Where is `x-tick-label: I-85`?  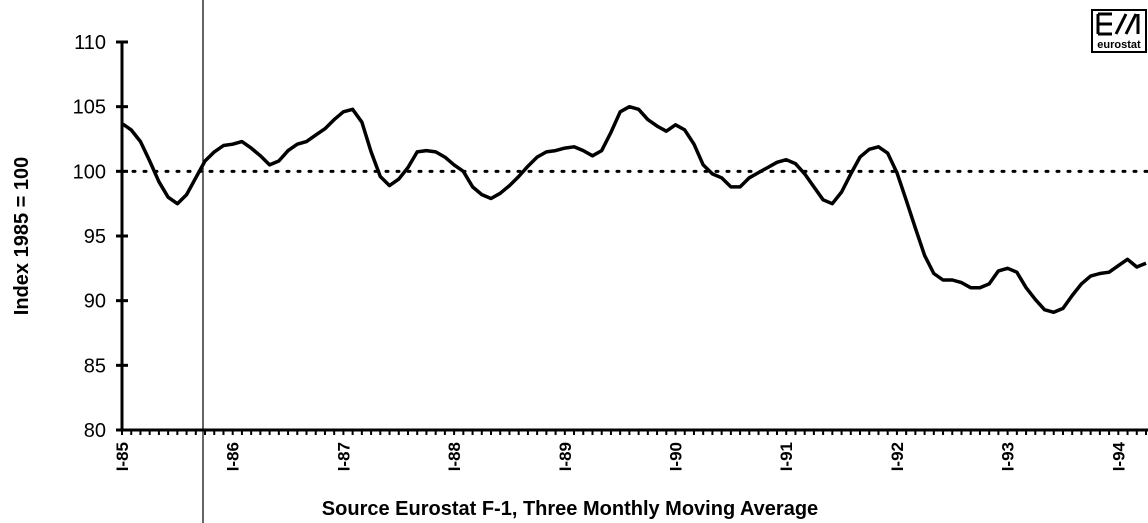
x-tick-label: I-85 is located at coordinates (122, 456).